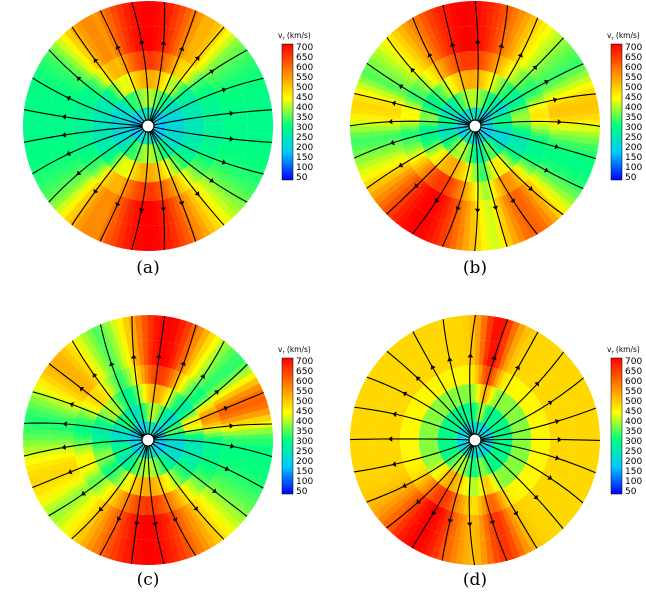  What do you see at coordinates (148, 580) in the screenshot?
I see `panel-caption: (c)` at bounding box center [148, 580].